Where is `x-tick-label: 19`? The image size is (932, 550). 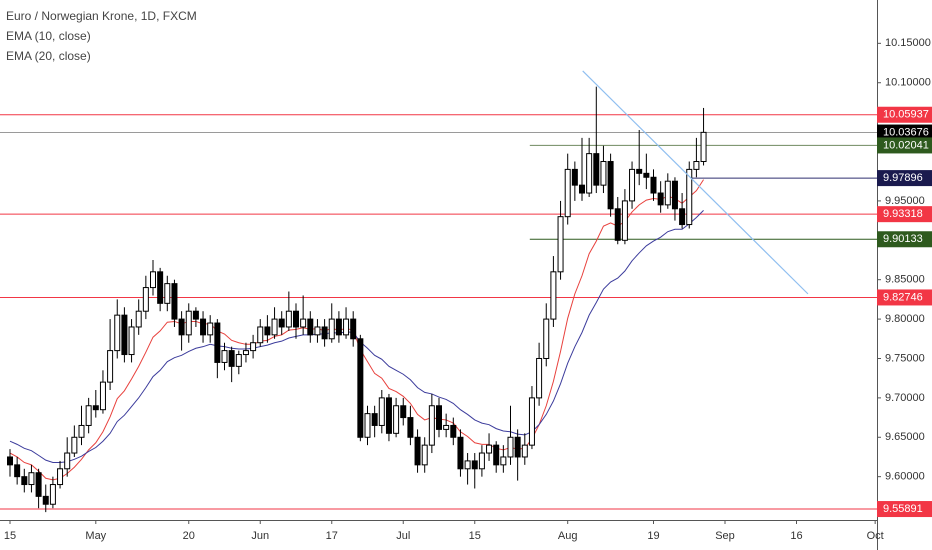
x-tick-label: 19 is located at coordinates (653, 536).